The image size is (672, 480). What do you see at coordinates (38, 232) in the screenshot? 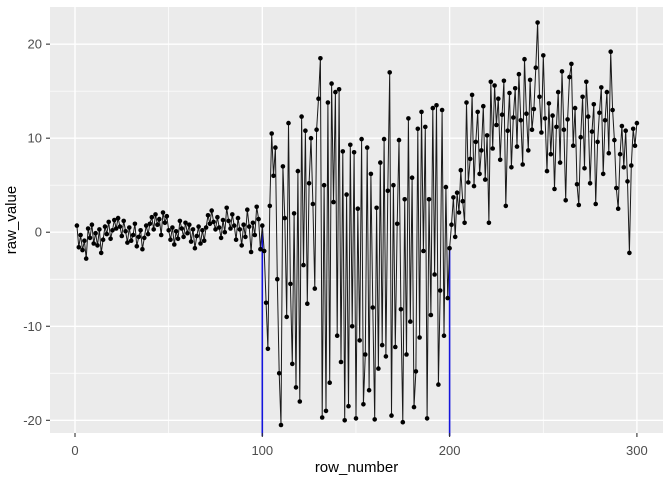
I see `y-tick-label: 0` at bounding box center [38, 232].